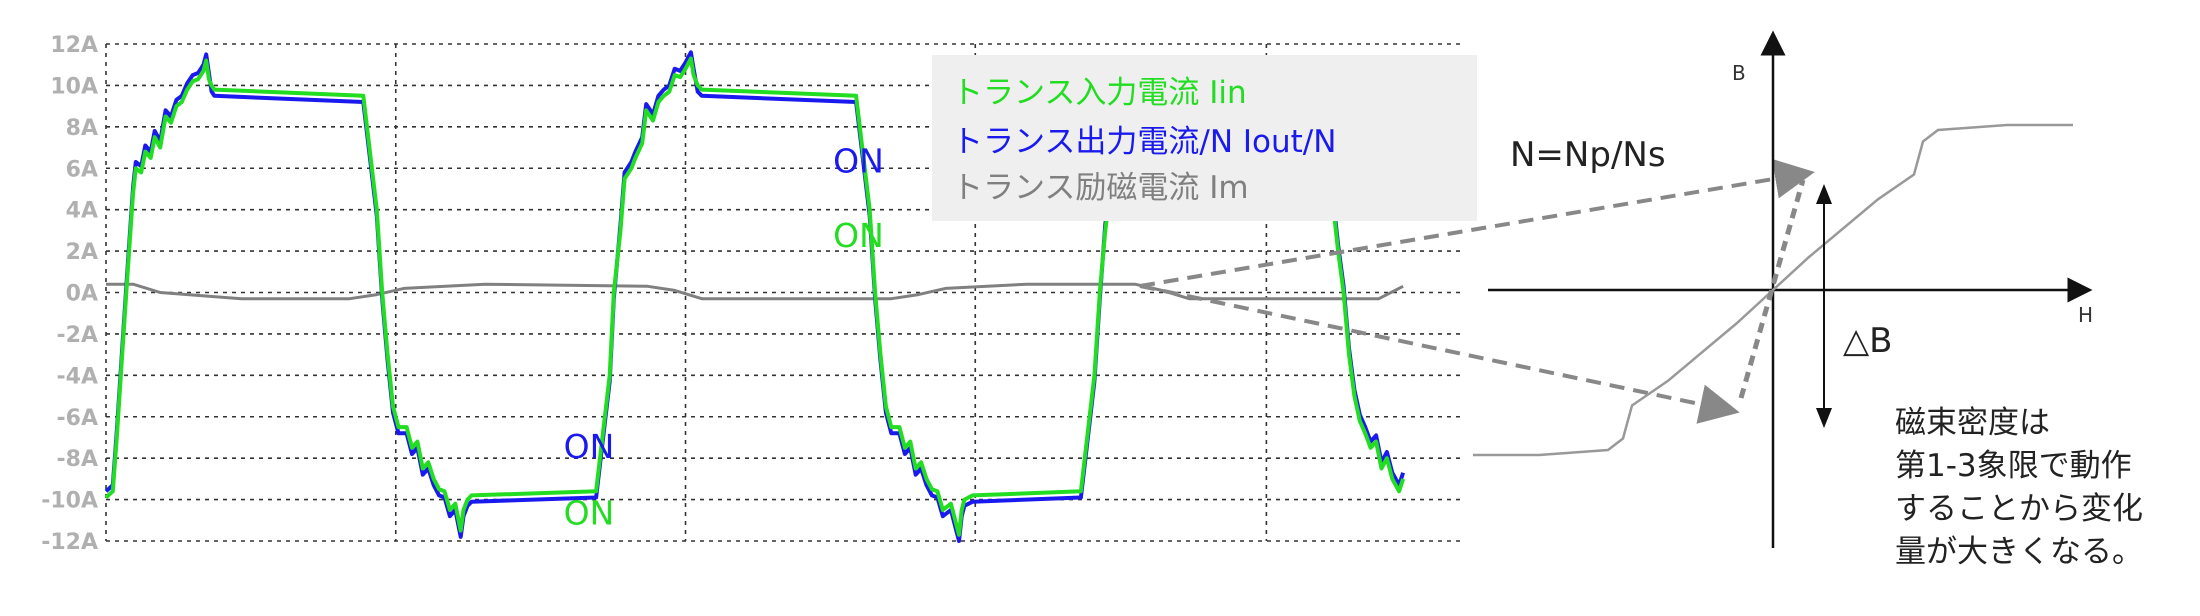  I want to click on operating-range-arrow, so click(1772, 289).